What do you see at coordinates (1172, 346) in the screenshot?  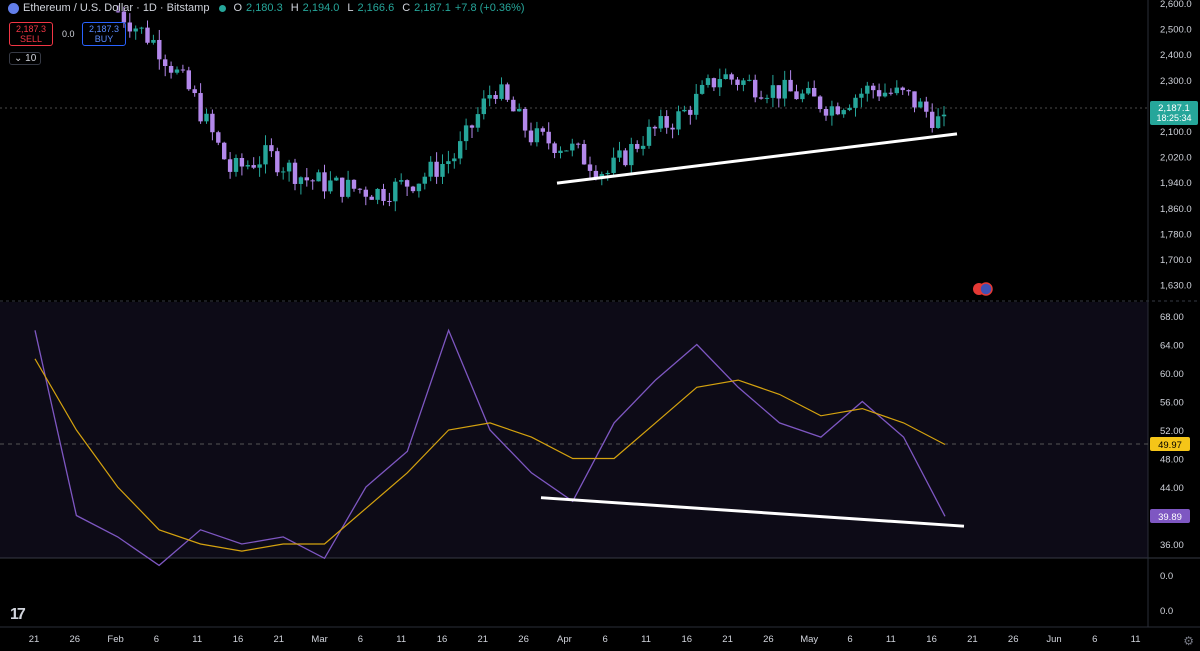 I see `rsi-tick: 64.00` at bounding box center [1172, 346].